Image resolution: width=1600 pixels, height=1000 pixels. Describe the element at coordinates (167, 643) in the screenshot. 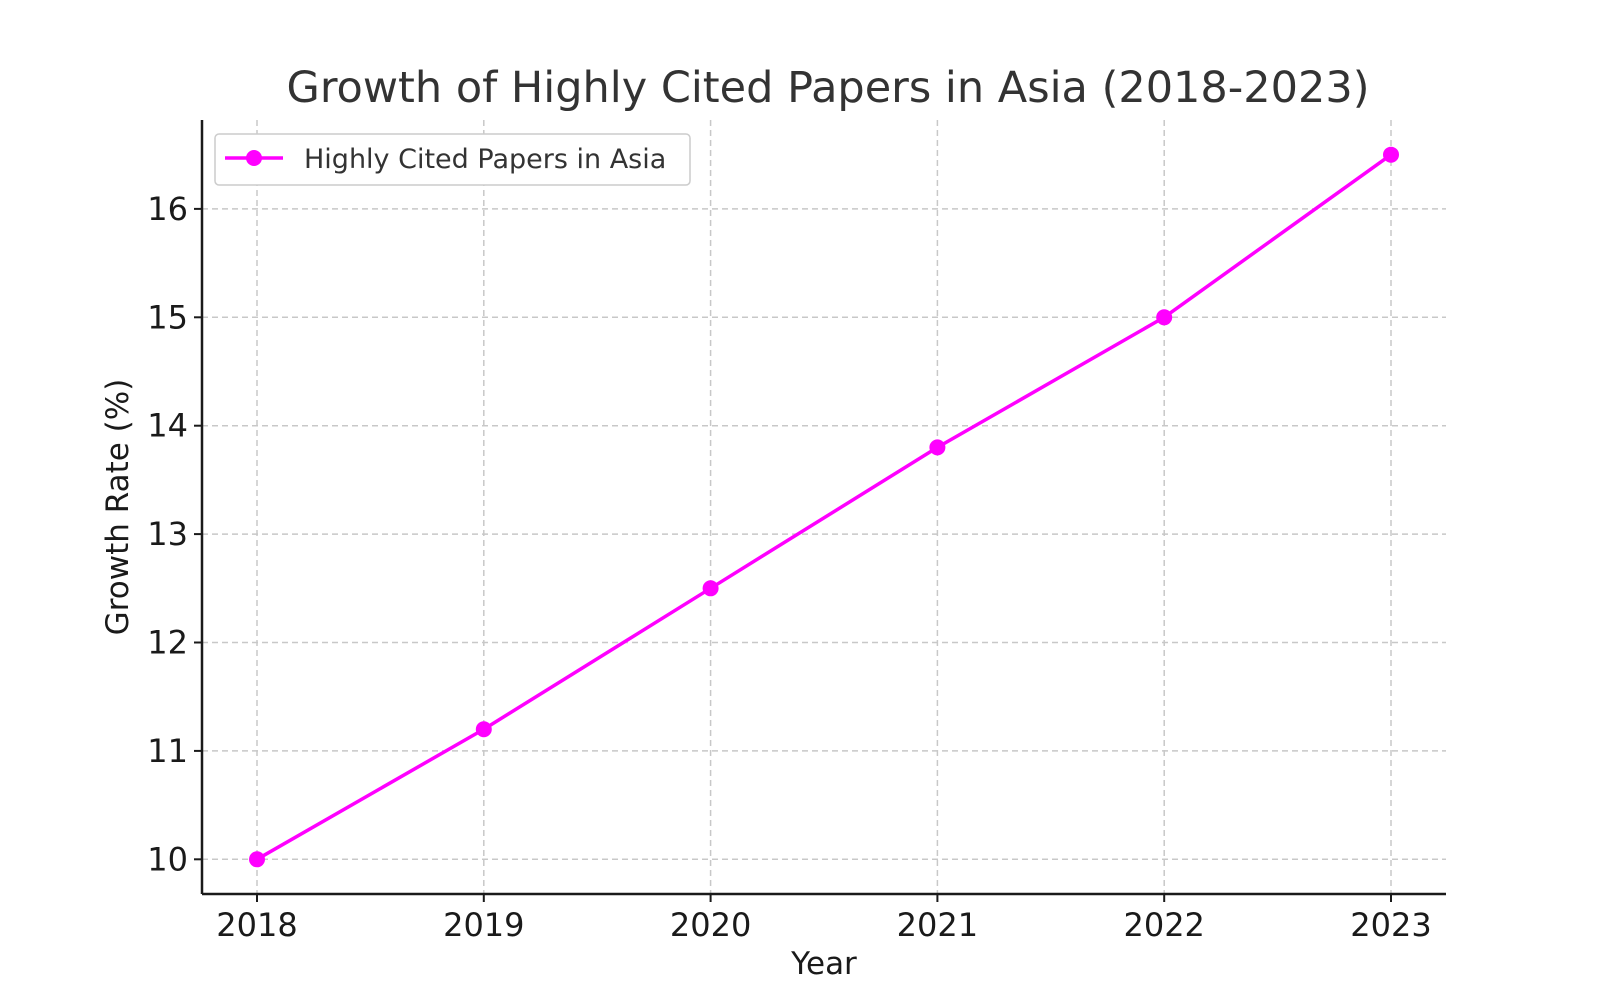

I see `y-tick-label: 12` at that location.